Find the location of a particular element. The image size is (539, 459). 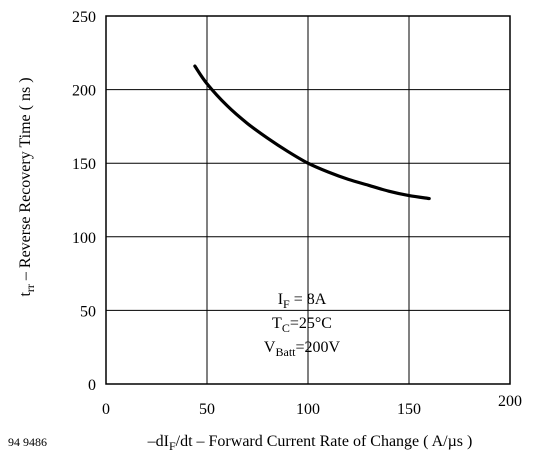

y-tick-label: 100 is located at coordinates (84, 238).